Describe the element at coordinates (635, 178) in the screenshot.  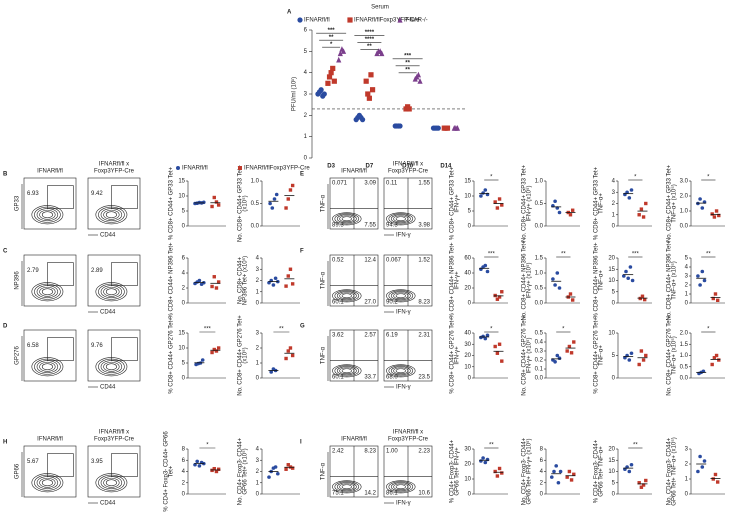
I see `sig-label: *` at that location.